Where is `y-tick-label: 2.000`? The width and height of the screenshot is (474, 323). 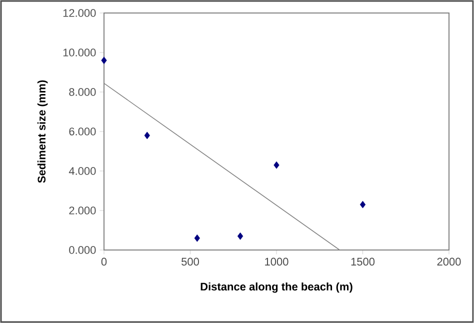 y-tick-label: 2.000 is located at coordinates (82, 210).